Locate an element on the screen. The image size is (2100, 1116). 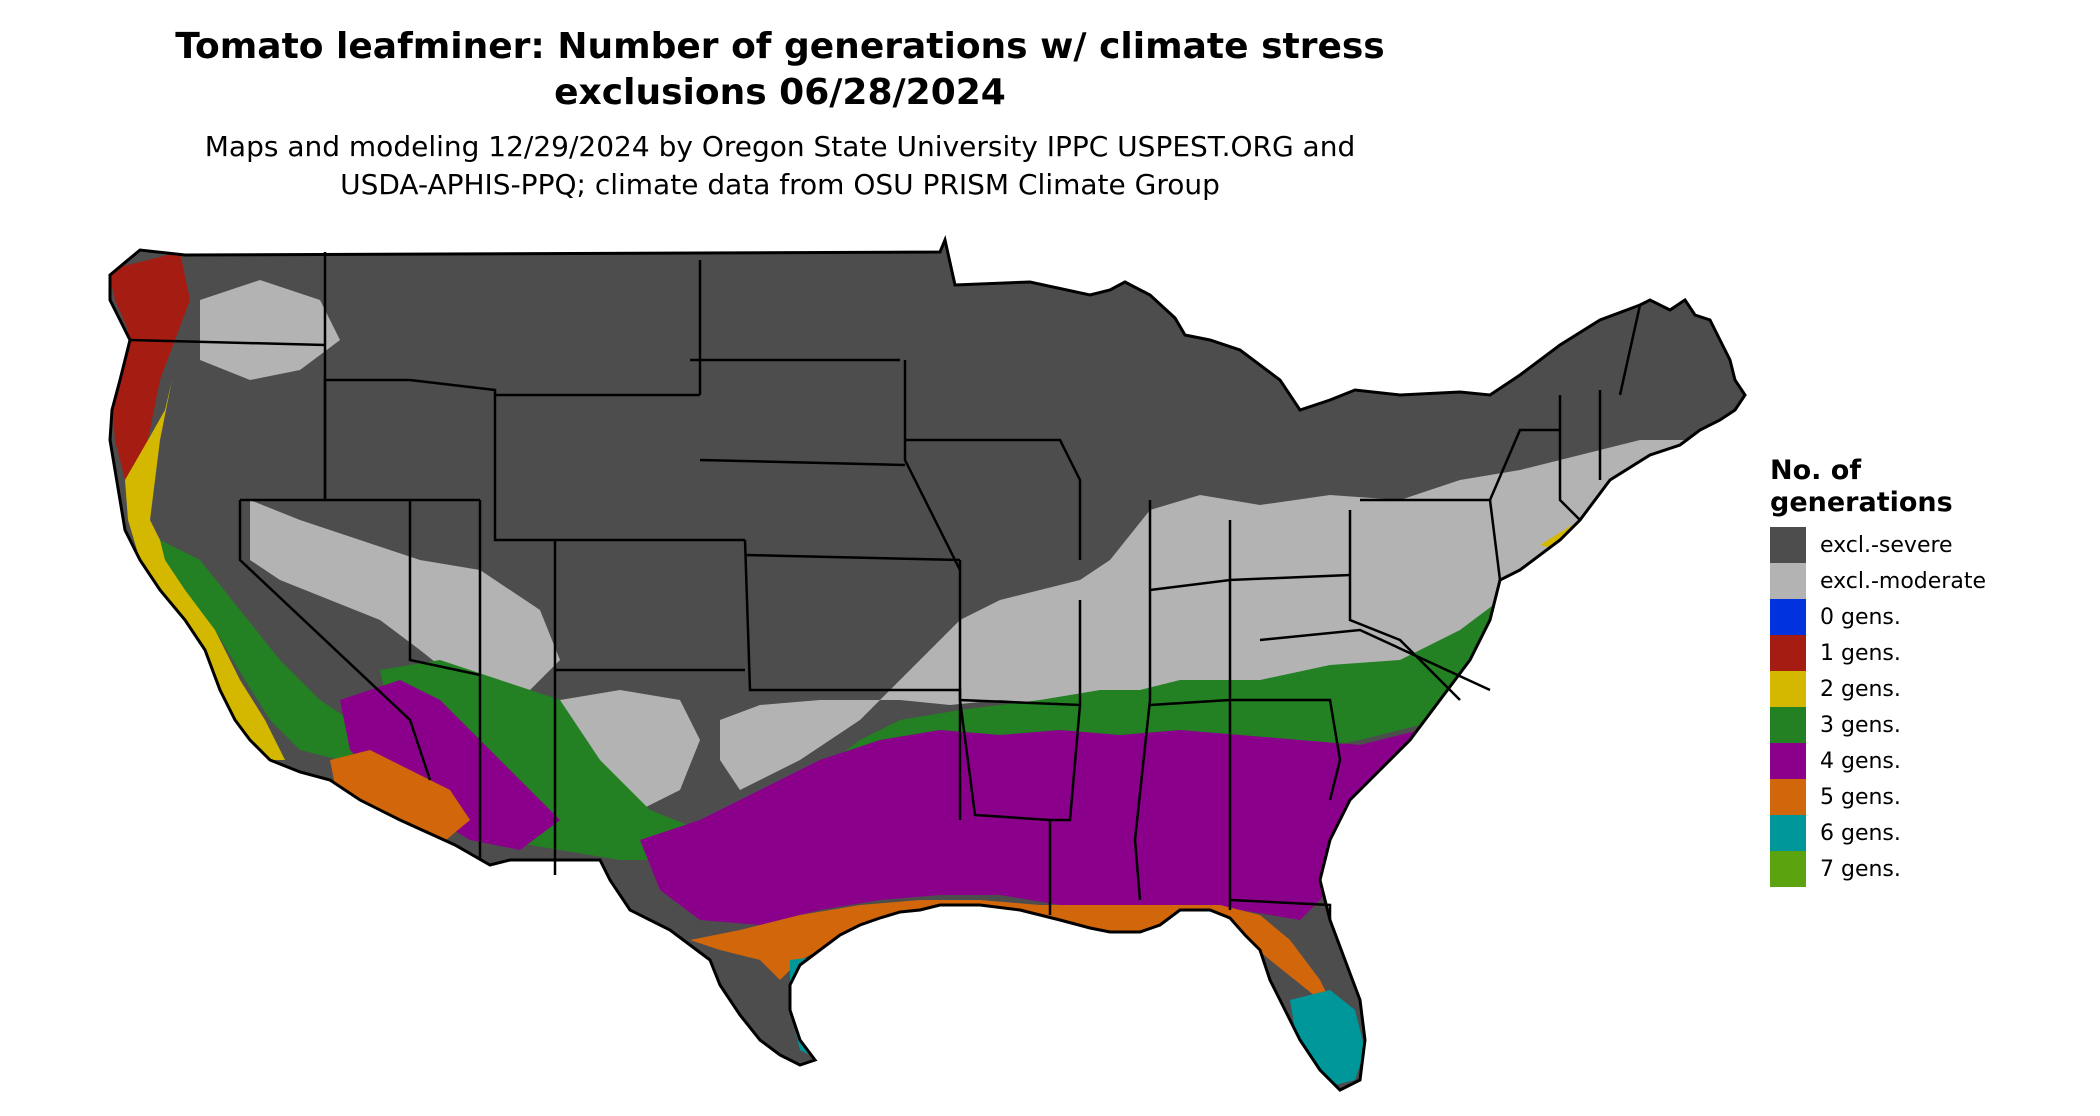
legend-label: 3 gens. is located at coordinates (1860, 725).